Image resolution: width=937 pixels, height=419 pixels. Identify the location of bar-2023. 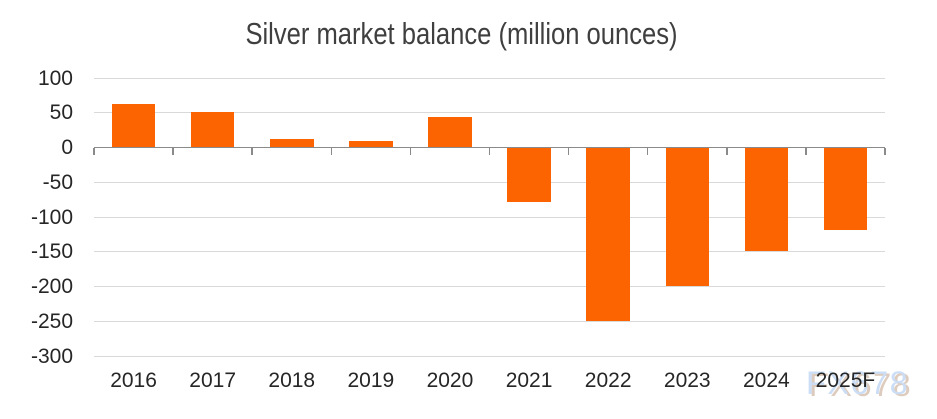
(687, 216).